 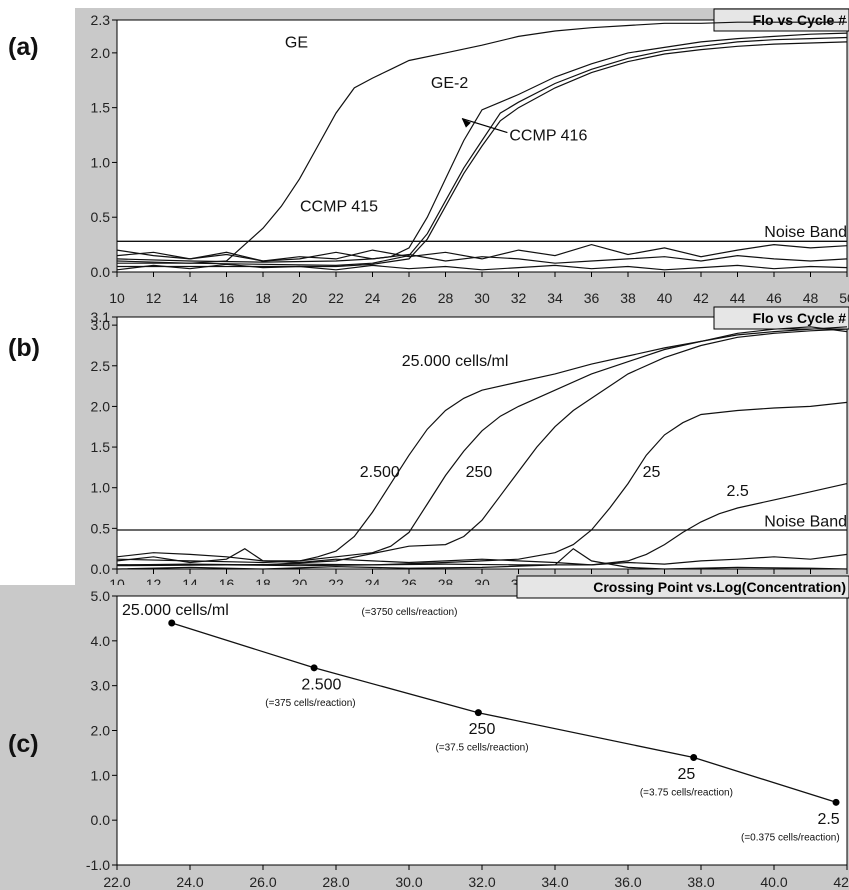 What do you see at coordinates (446, 298) in the screenshot?
I see `x-tick-label: 28` at bounding box center [446, 298].